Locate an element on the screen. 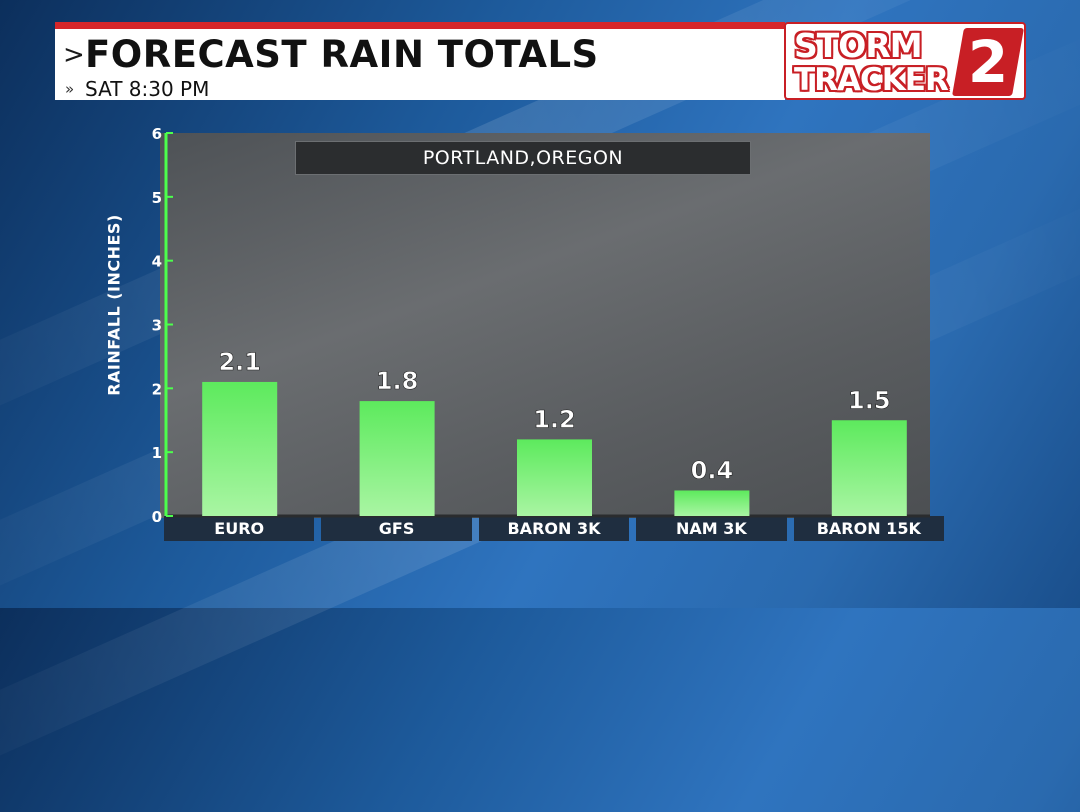  category-label: EURO is located at coordinates (239, 528).